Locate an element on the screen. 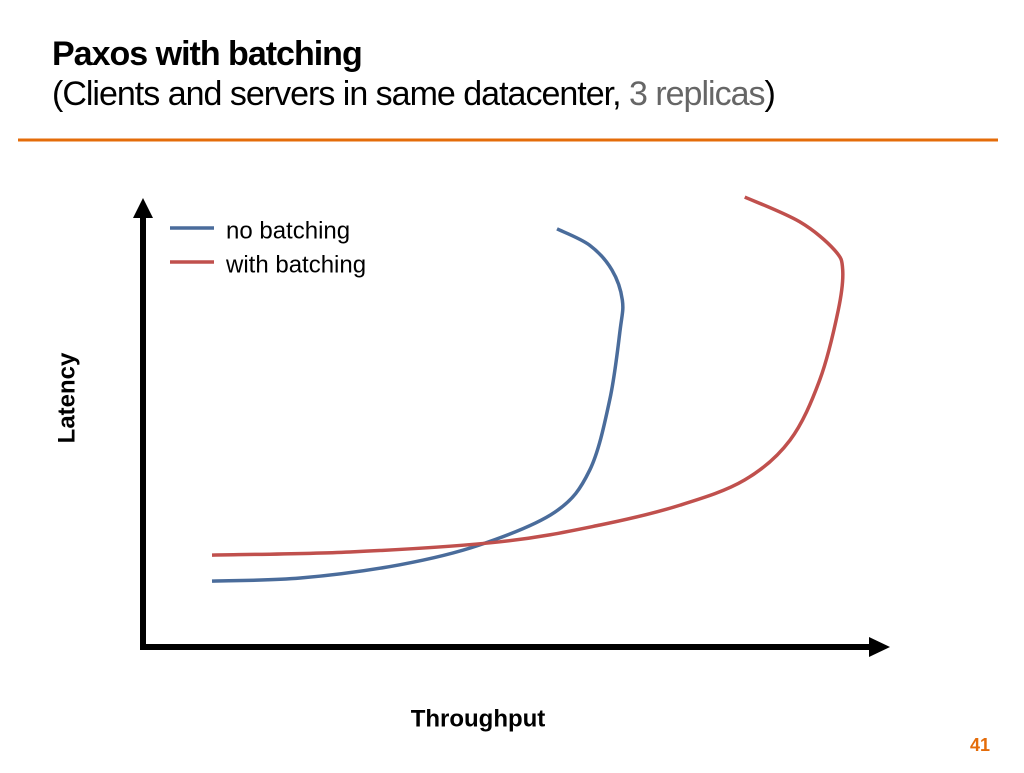 This screenshot has width=1024, height=773. page-number: 41 is located at coordinates (980, 745).